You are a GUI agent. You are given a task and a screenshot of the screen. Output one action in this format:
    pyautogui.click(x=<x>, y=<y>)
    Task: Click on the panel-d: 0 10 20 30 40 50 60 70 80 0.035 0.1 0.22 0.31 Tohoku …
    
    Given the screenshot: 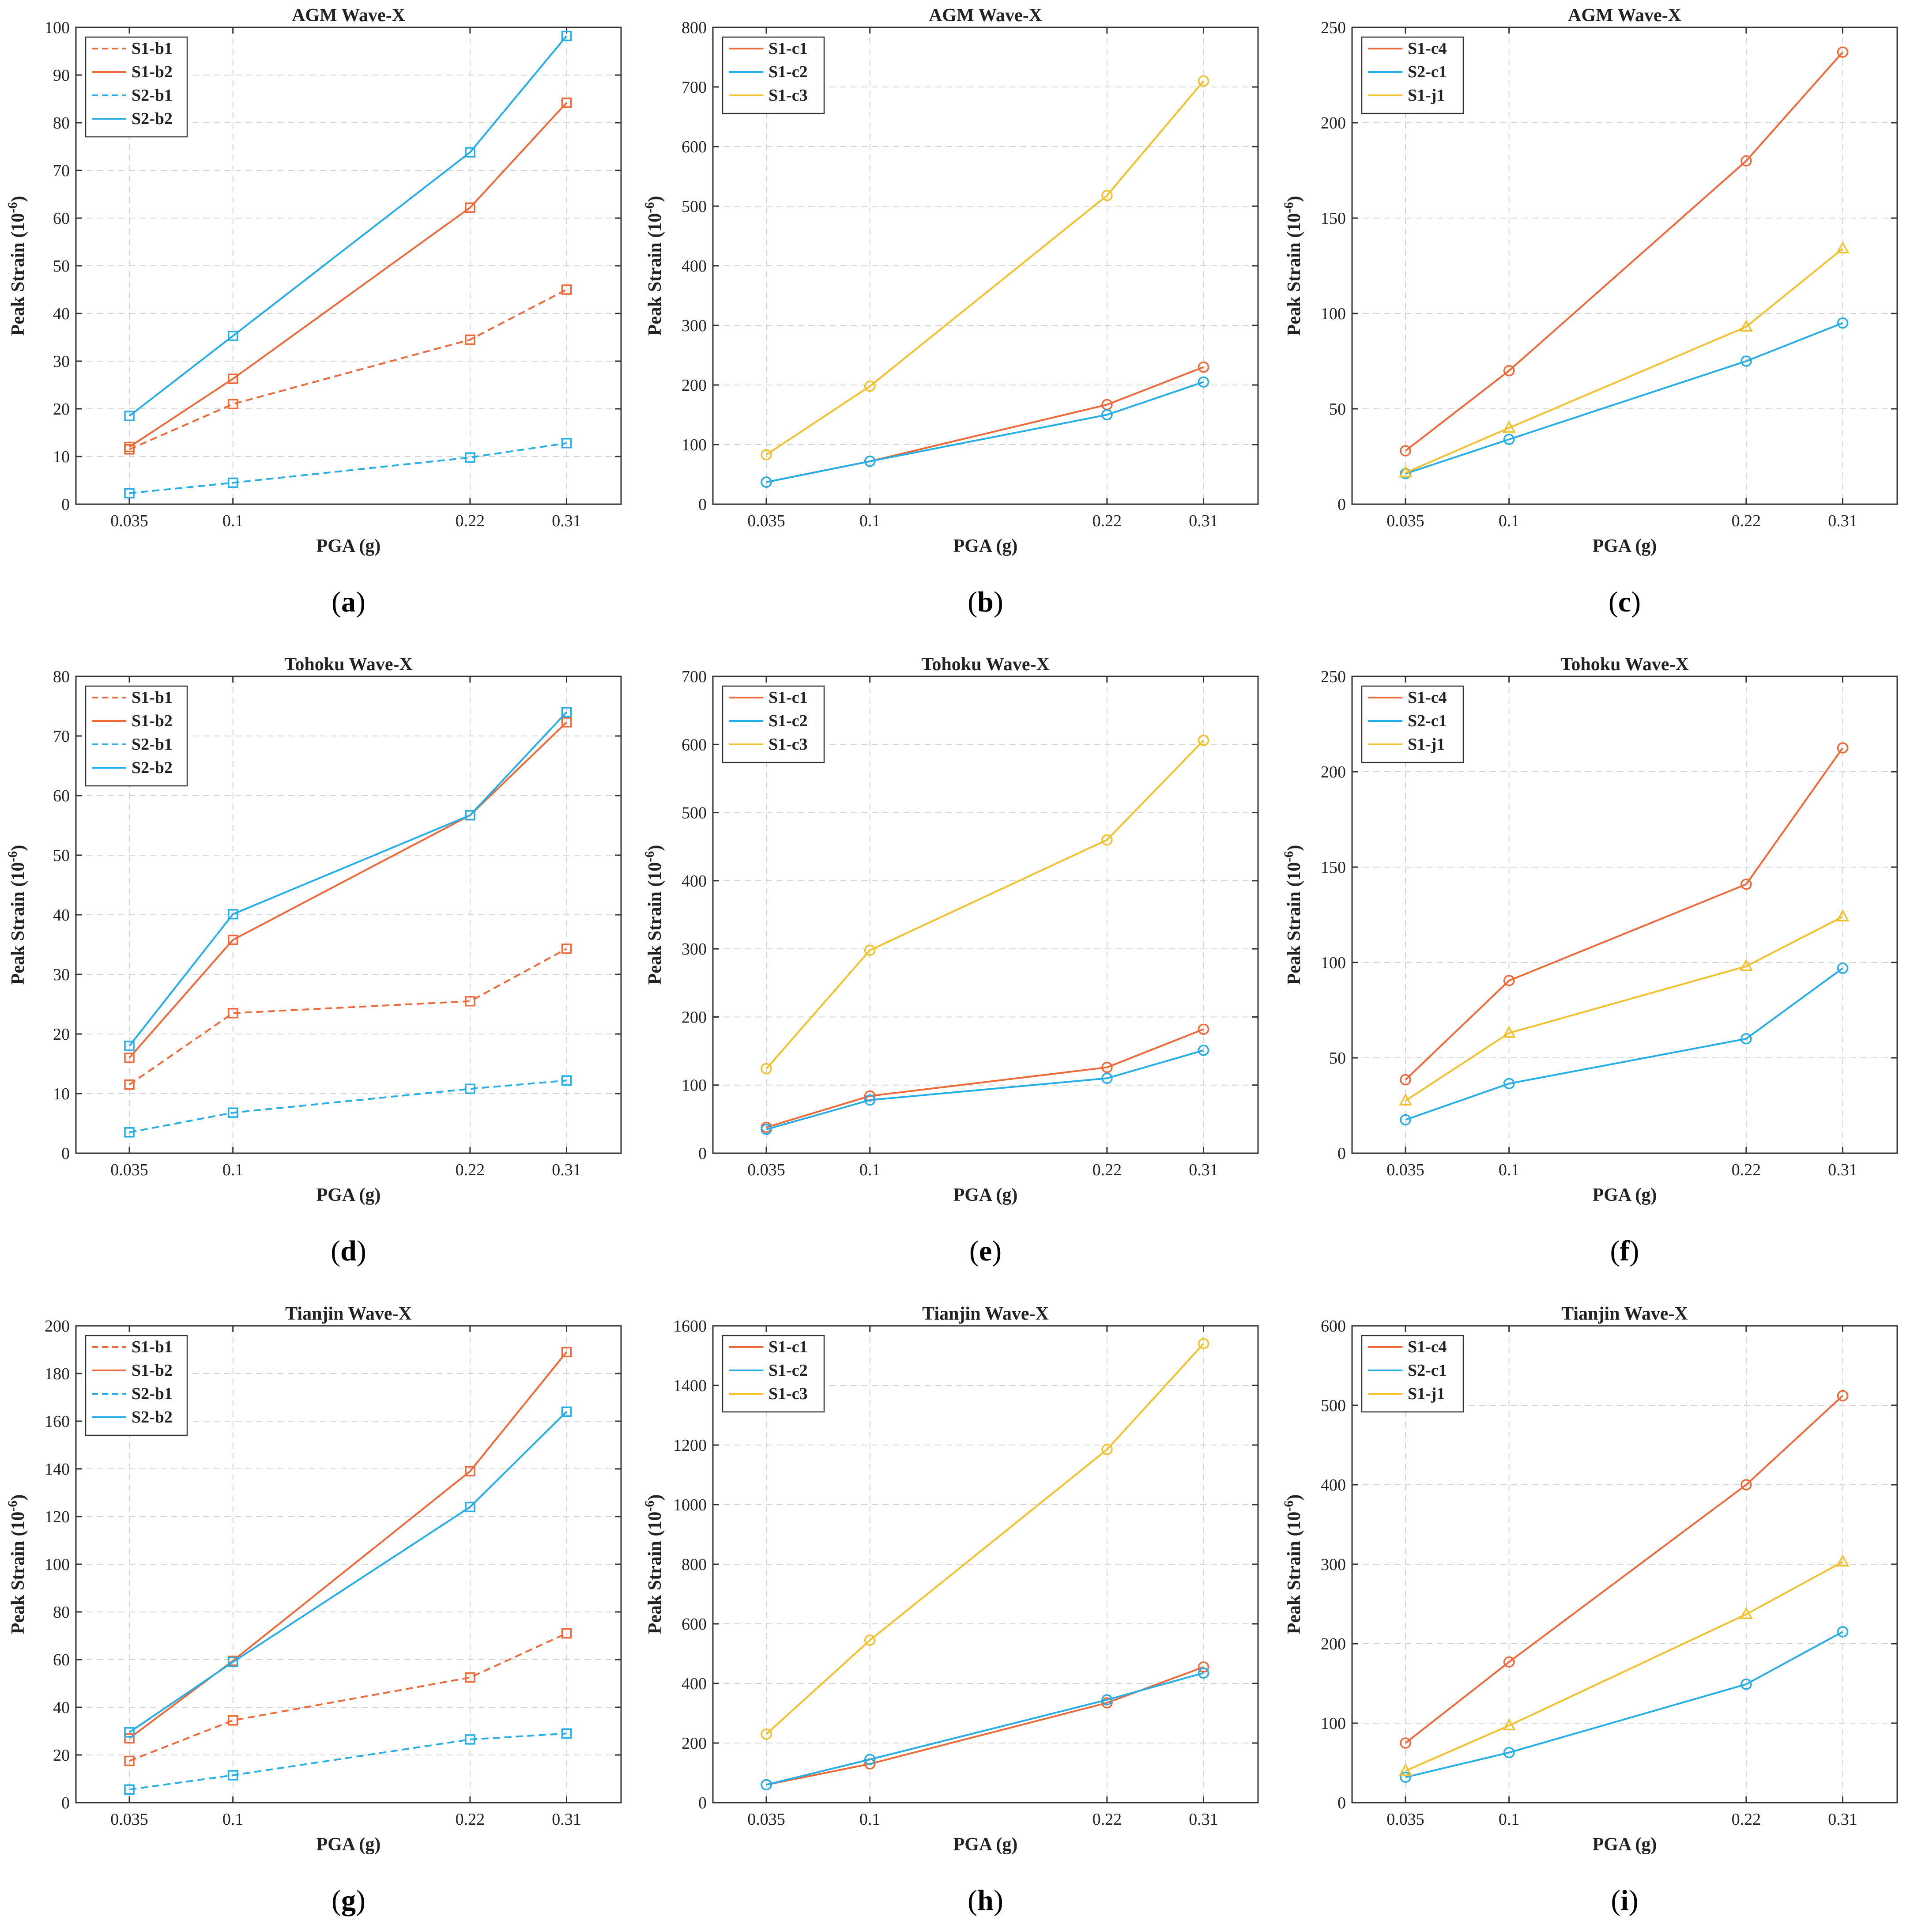 What is the action you would take?
    pyautogui.click(x=314, y=960)
    